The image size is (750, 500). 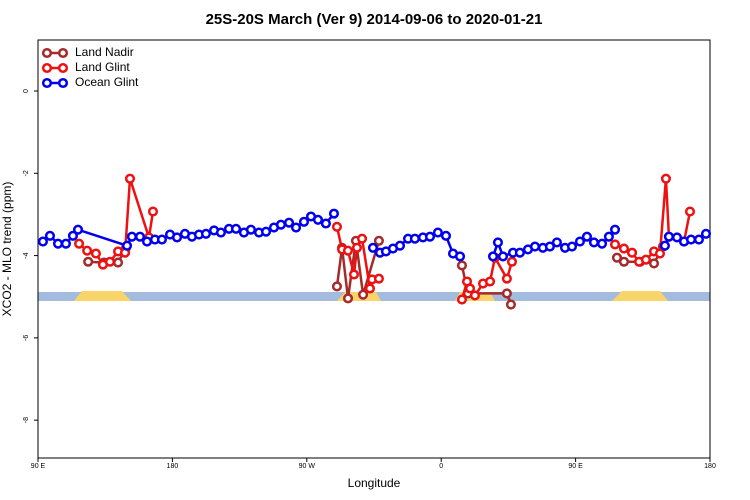 I want to click on y-tick-label: -2, so click(x=26, y=173).